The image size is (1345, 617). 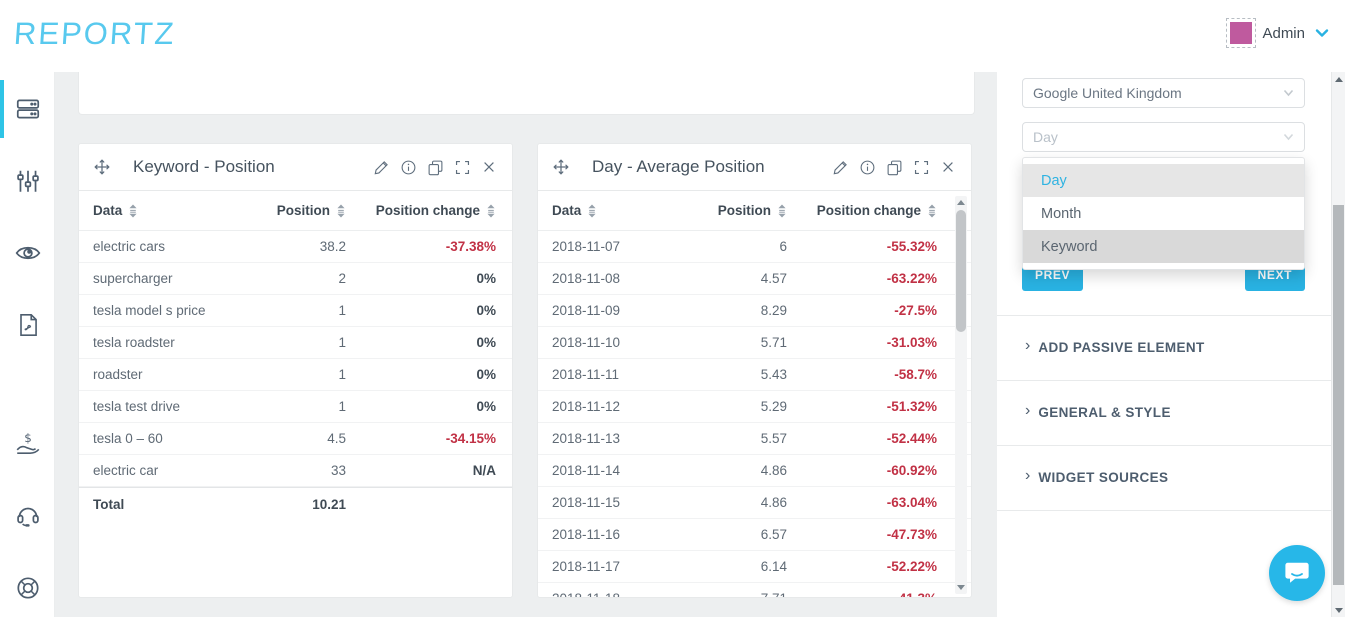 What do you see at coordinates (1097, 476) in the screenshot?
I see `section-widget-sources: › WIDGET SOURCES` at bounding box center [1097, 476].